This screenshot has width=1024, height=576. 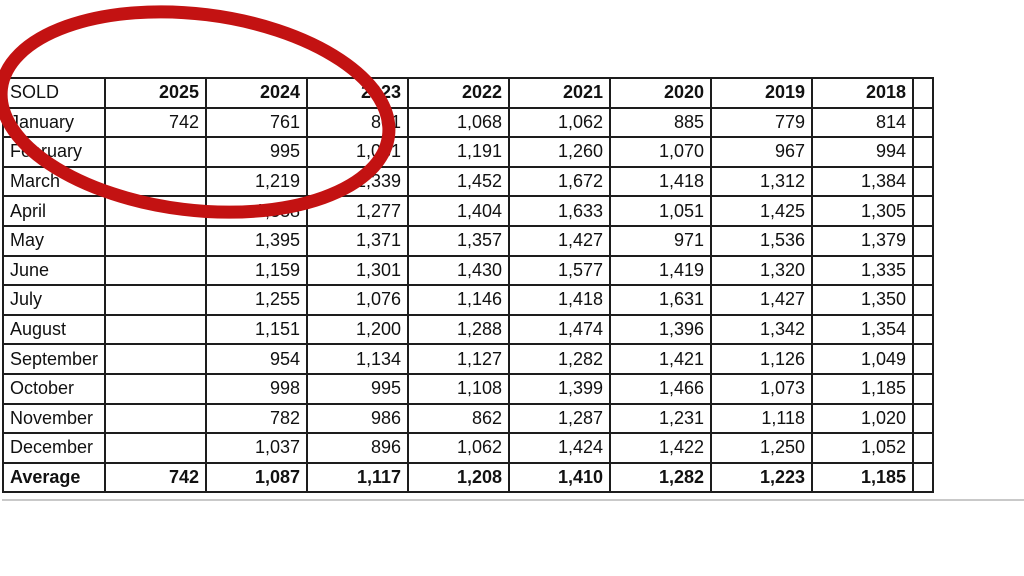 What do you see at coordinates (560, 418) in the screenshot?
I see `value-cell: 1,287` at bounding box center [560, 418].